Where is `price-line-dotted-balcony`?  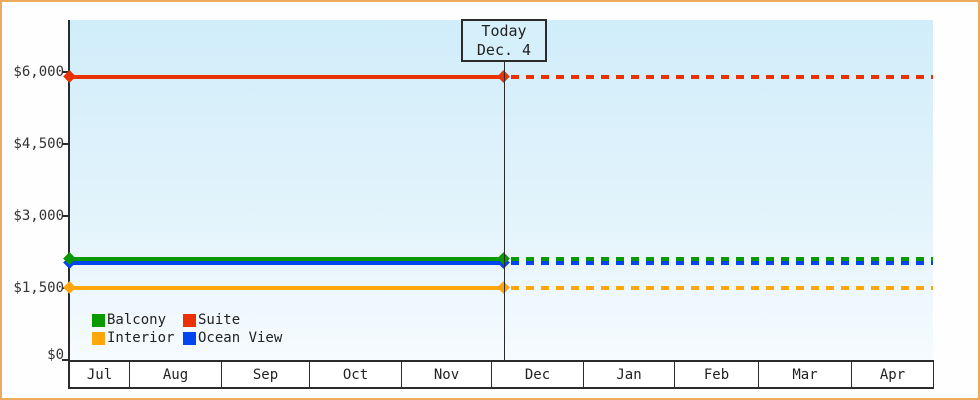
price-line-dotted-balcony is located at coordinates (718, 259).